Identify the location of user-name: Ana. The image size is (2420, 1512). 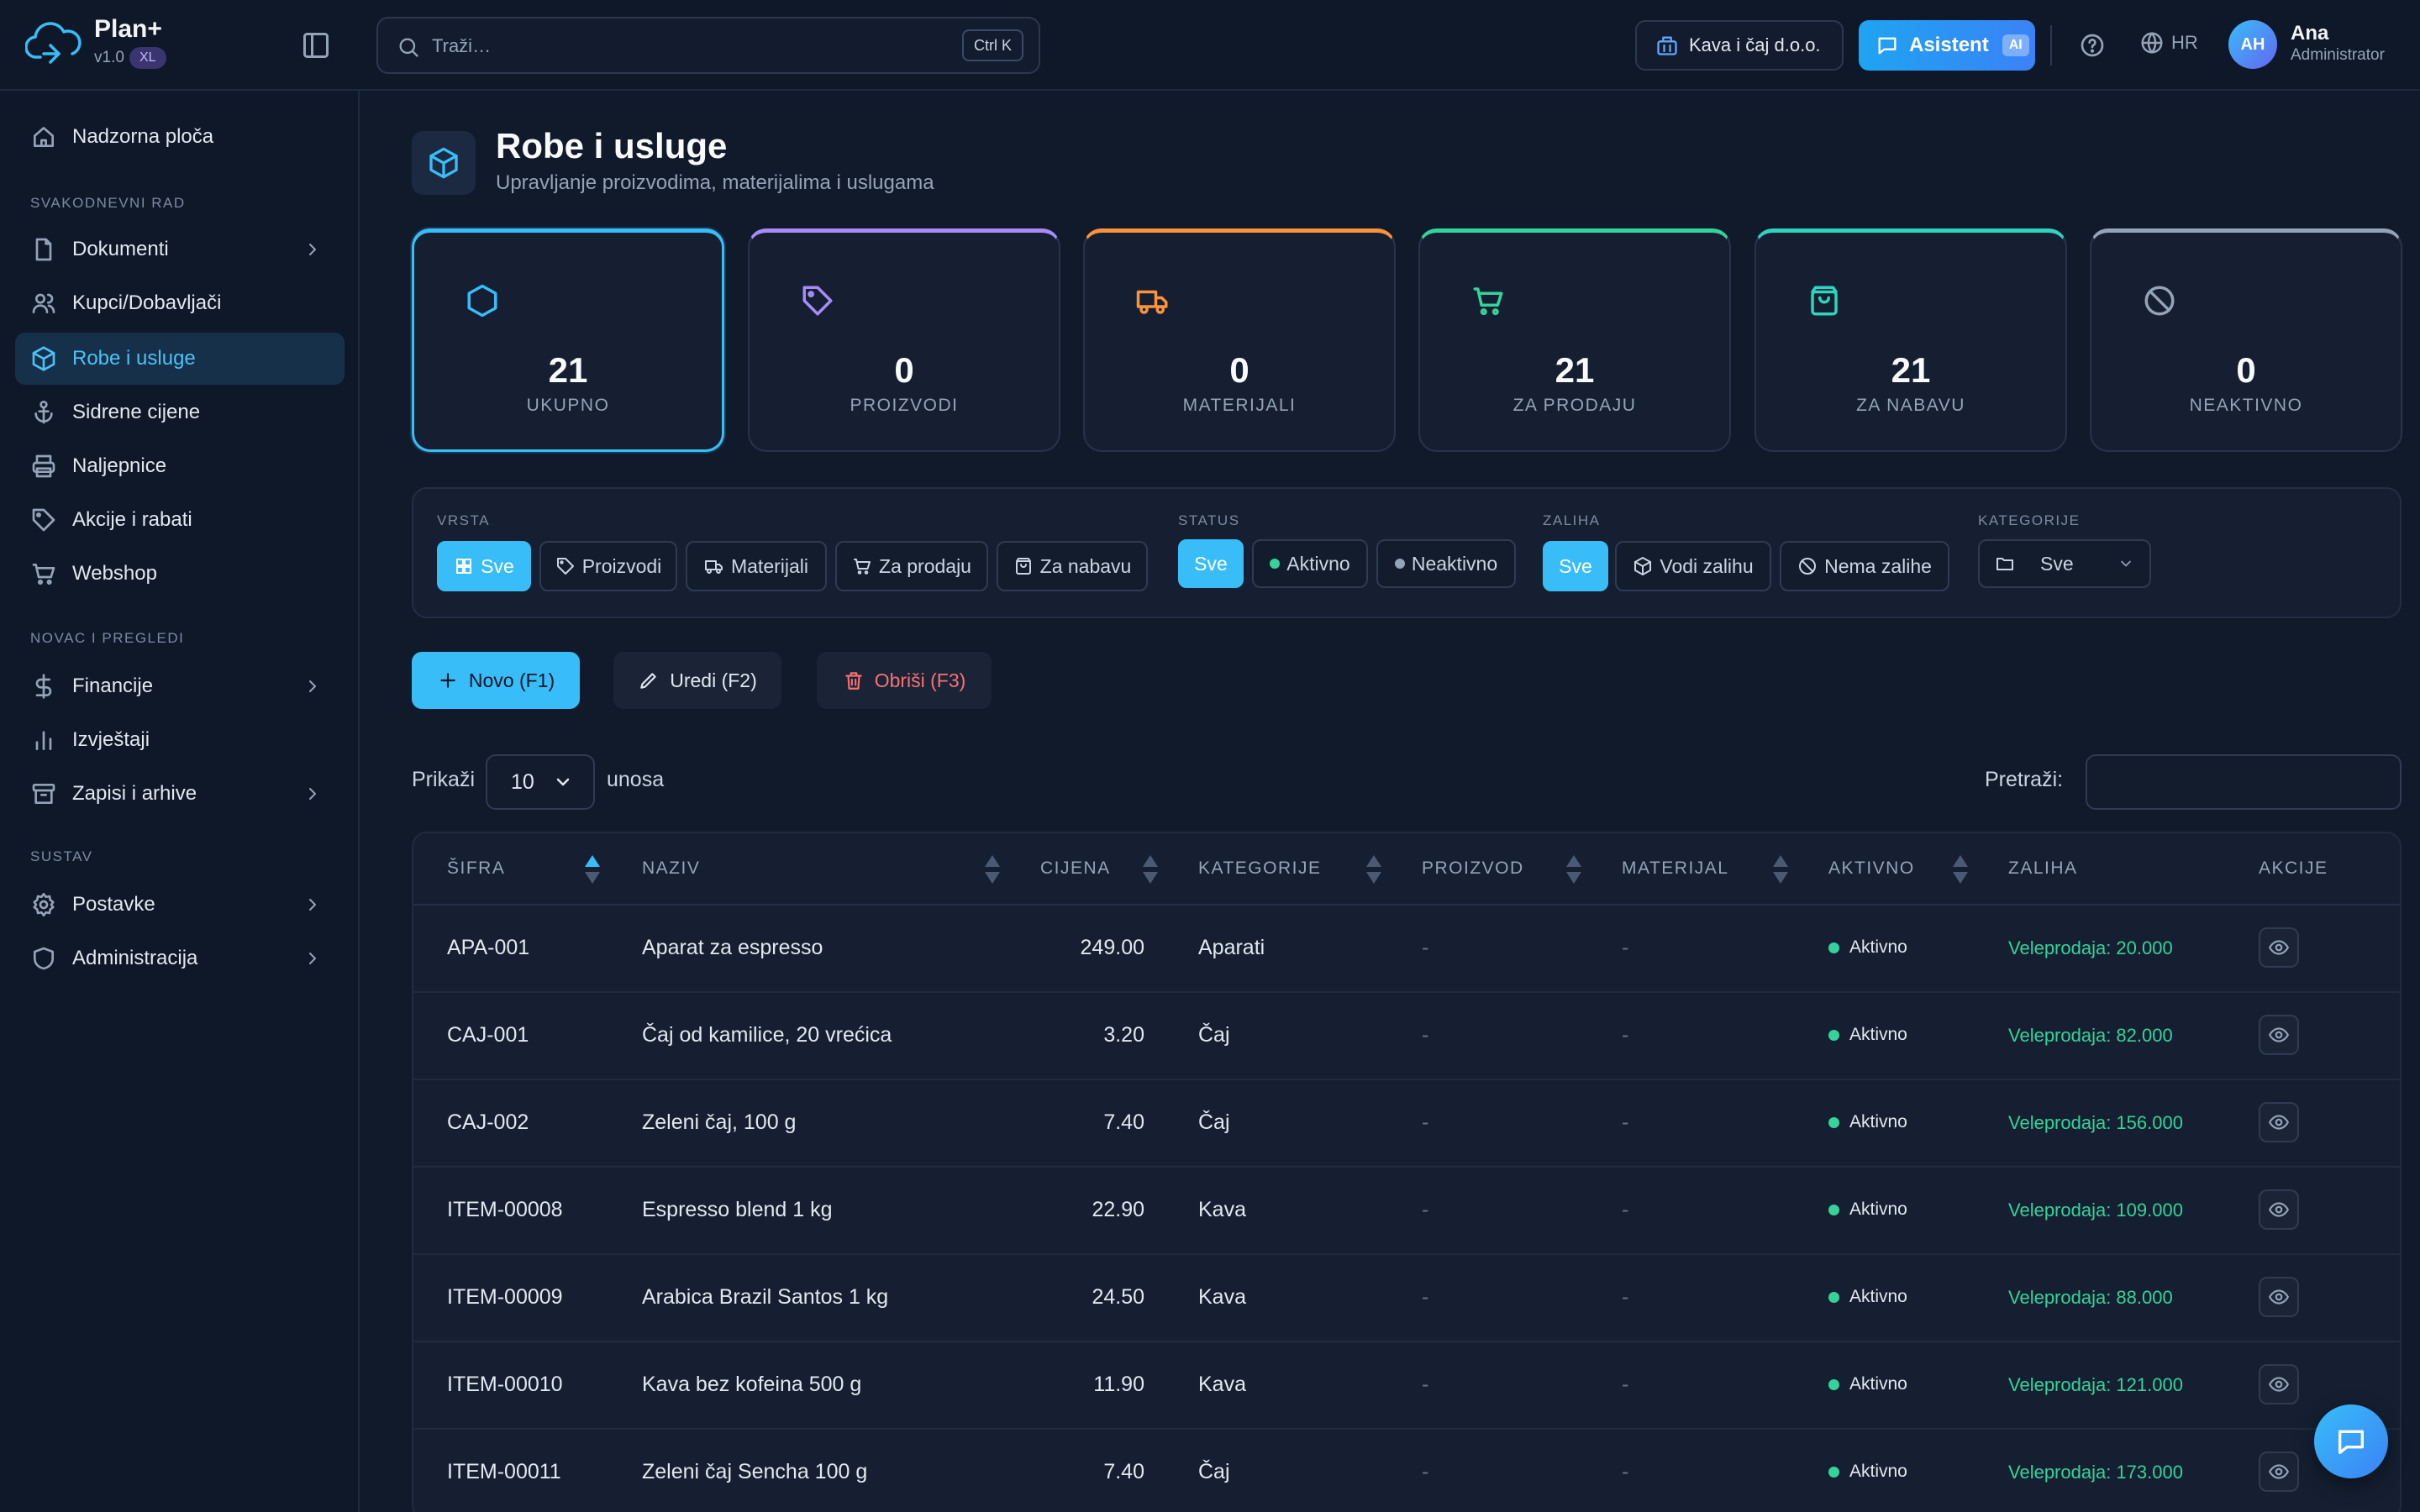
(2310, 33).